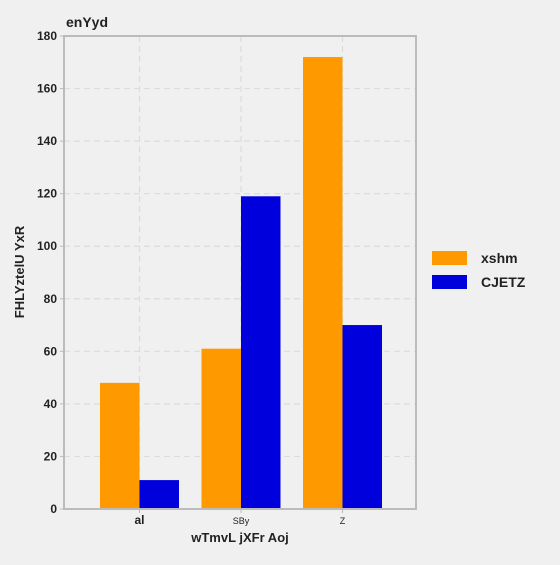 The width and height of the screenshot is (560, 565). What do you see at coordinates (323, 283) in the screenshot?
I see `bar-xshm-Z` at bounding box center [323, 283].